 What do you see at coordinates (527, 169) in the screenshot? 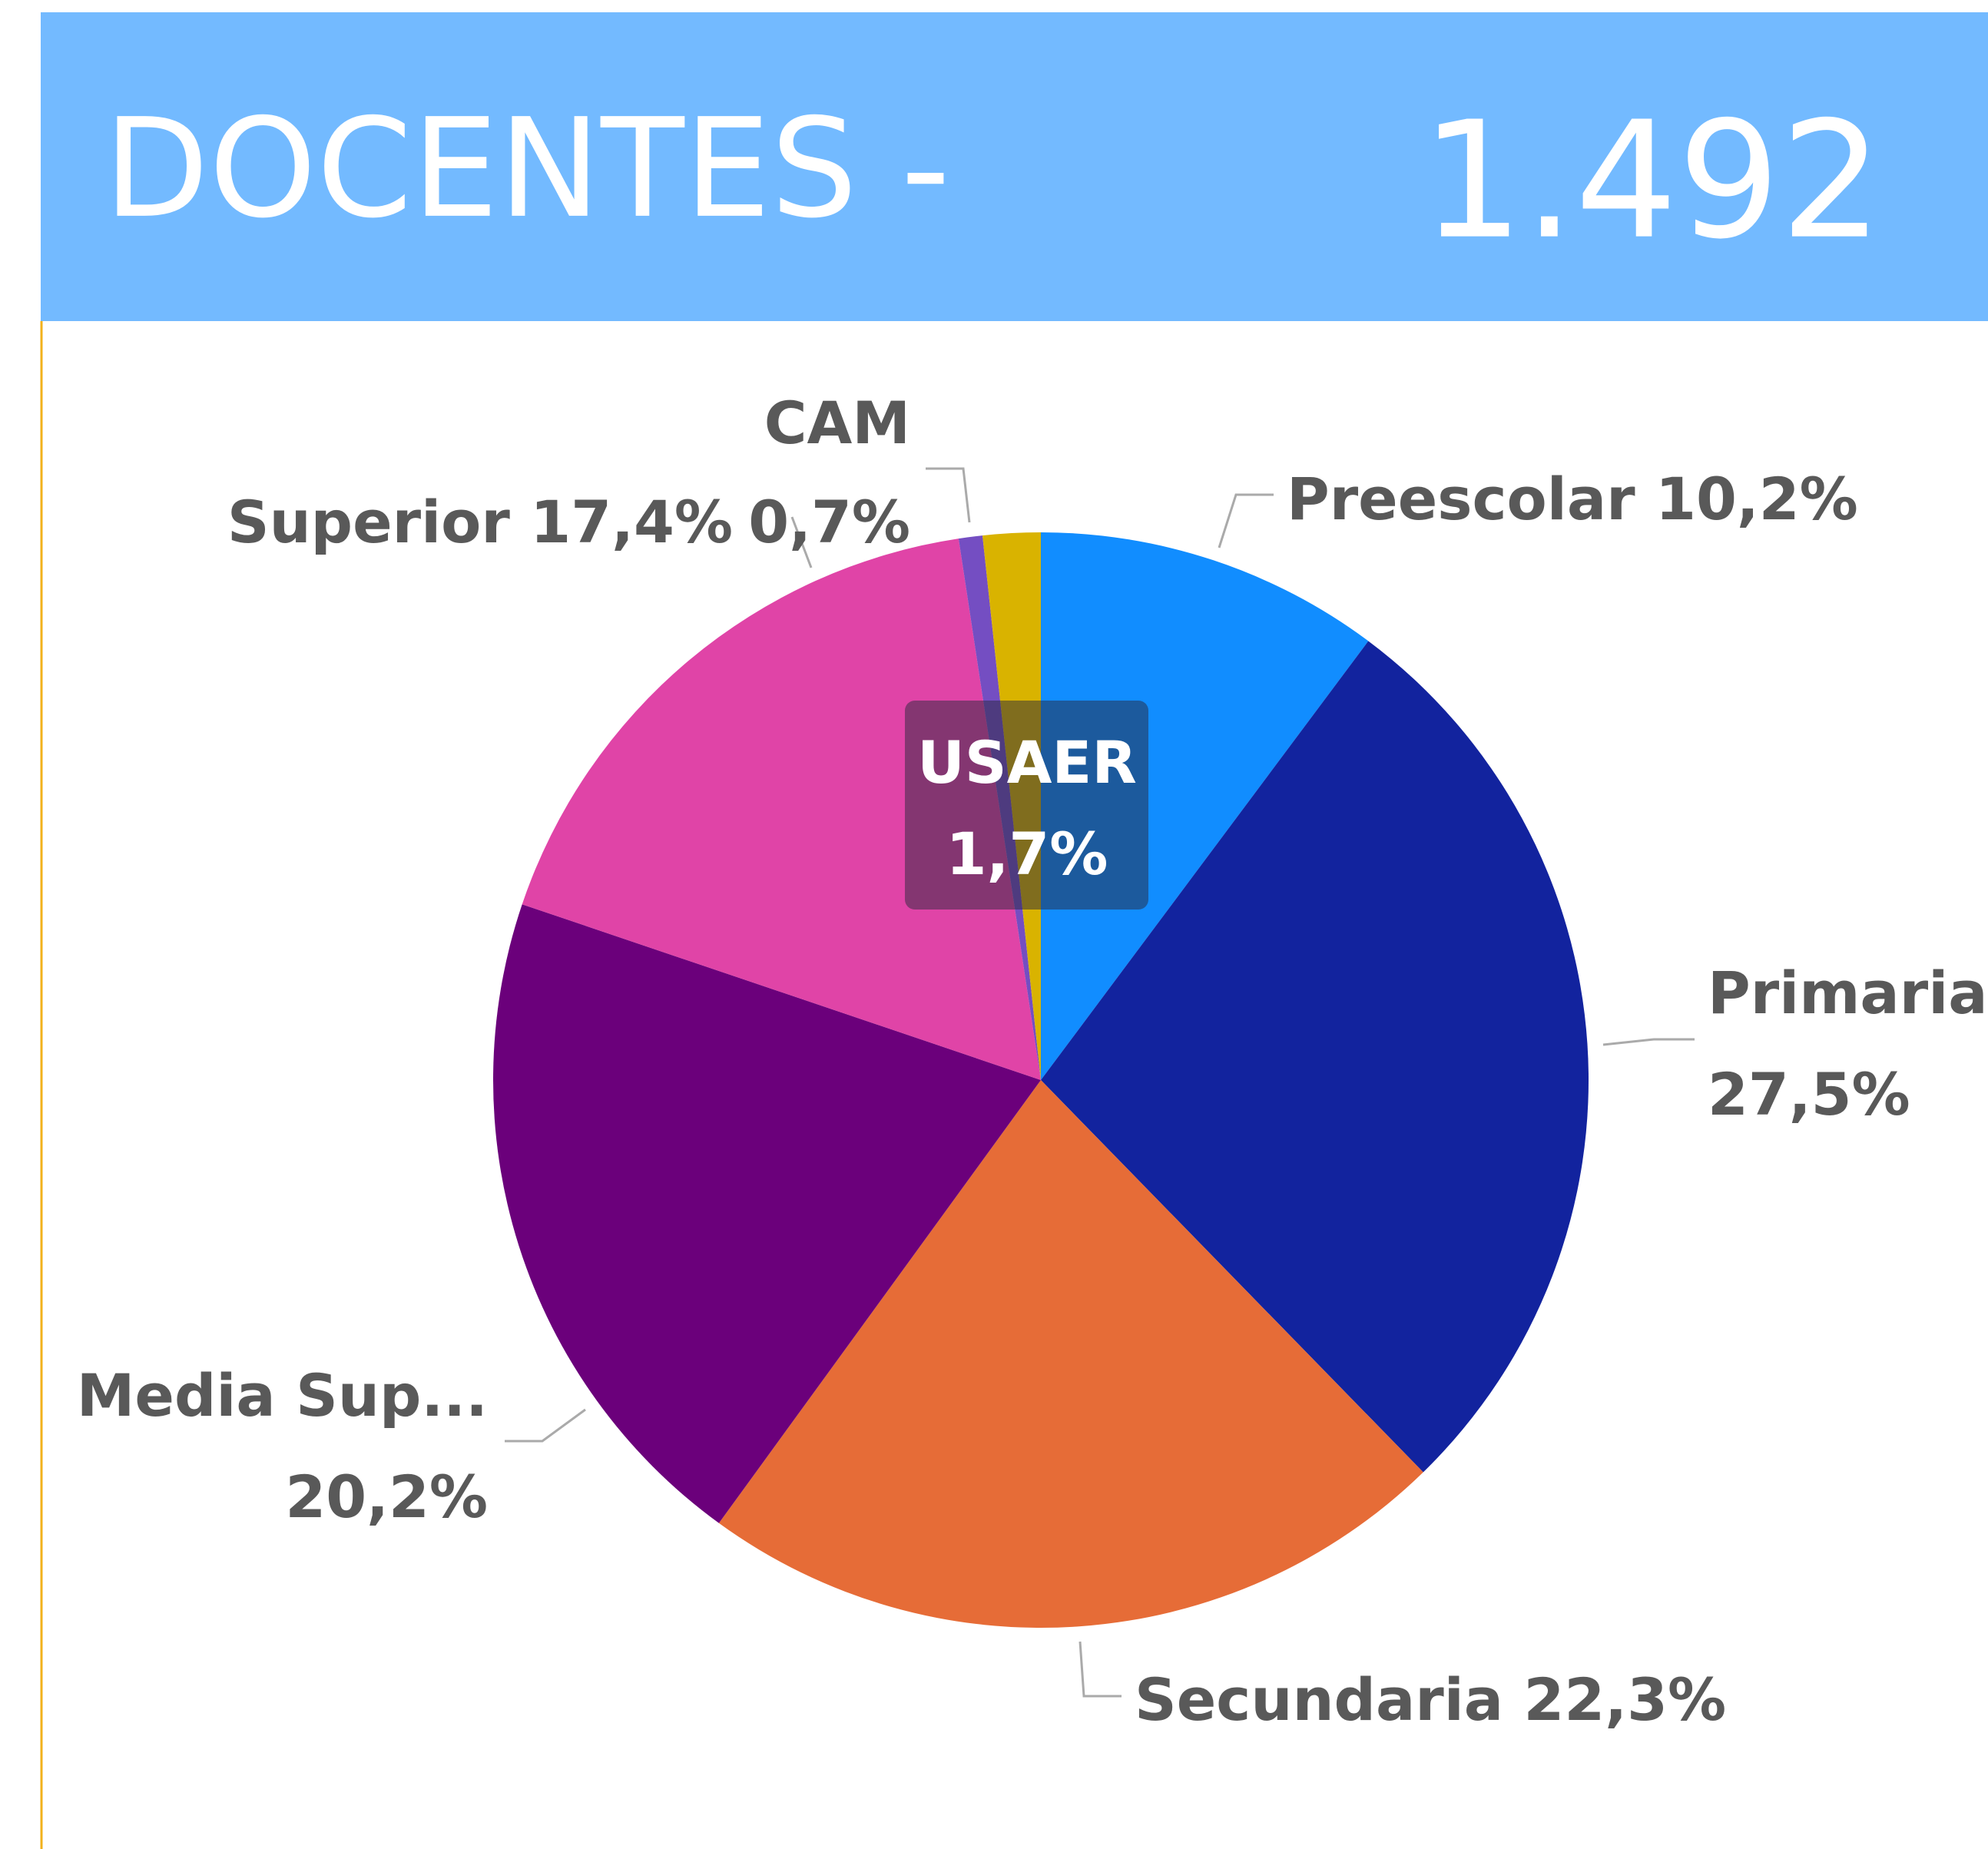
I see `header-title: DOCENTES -` at bounding box center [527, 169].